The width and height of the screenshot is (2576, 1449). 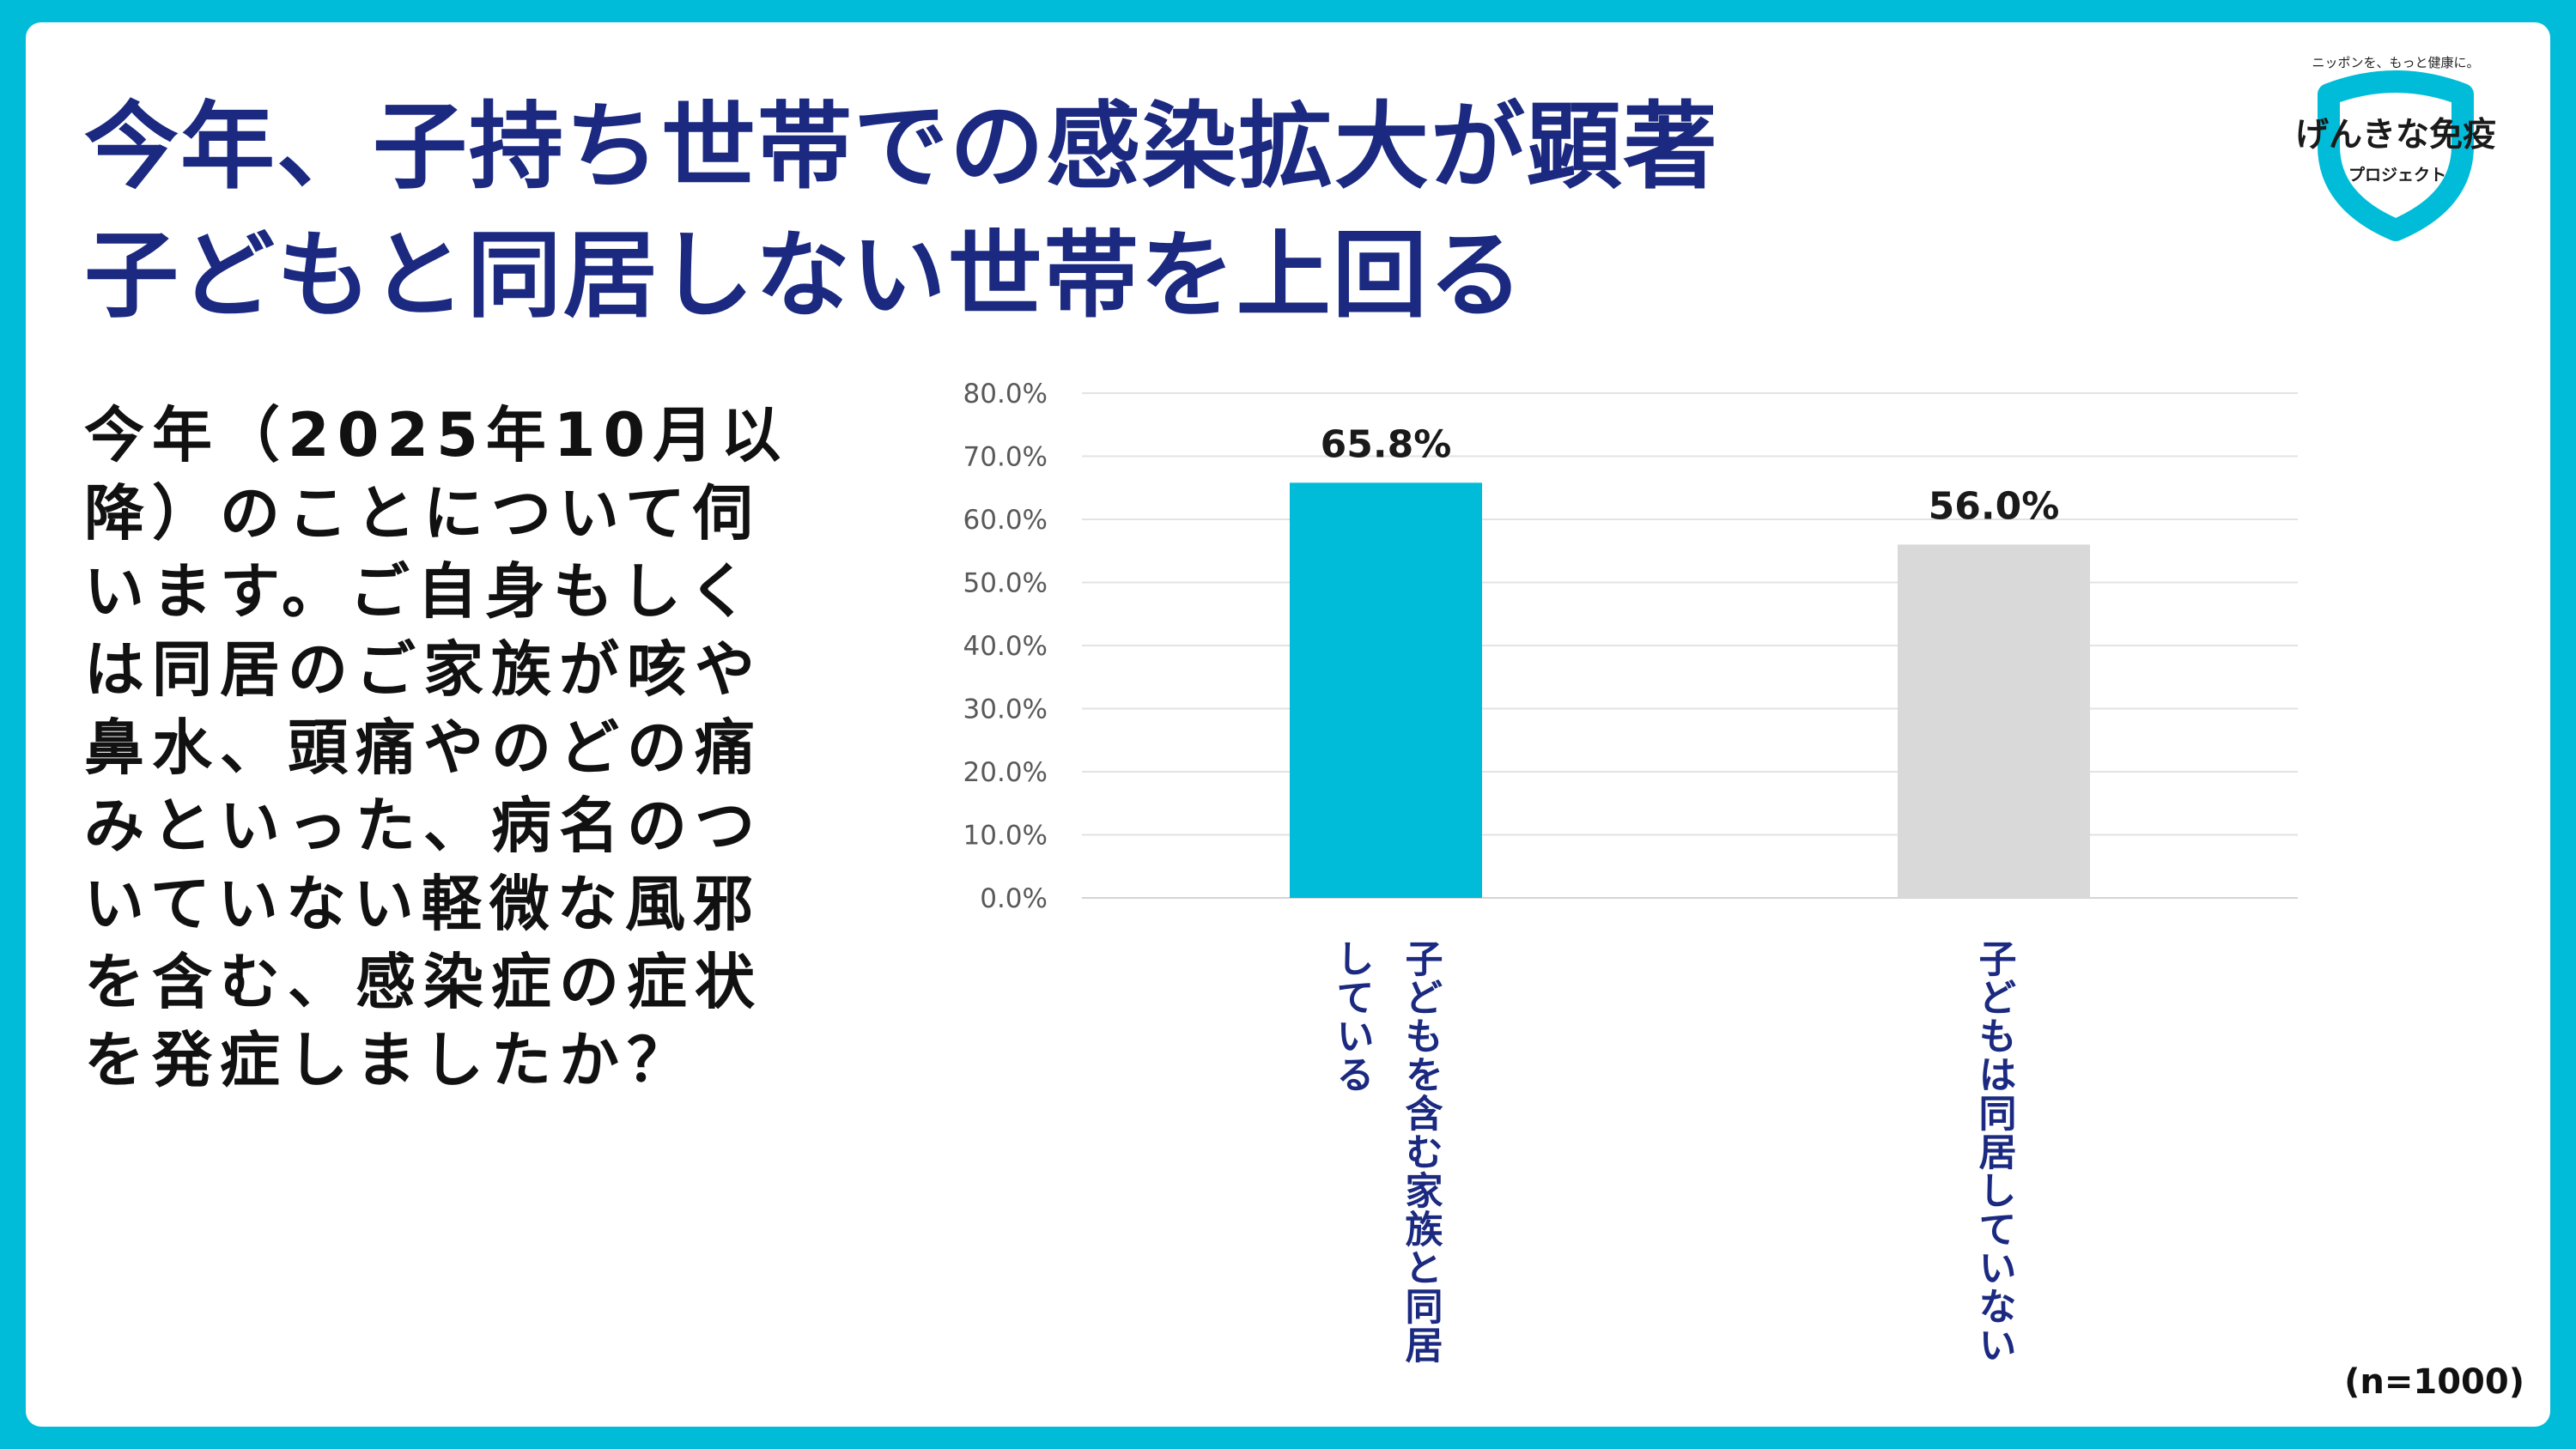 What do you see at coordinates (1006, 836) in the screenshot?
I see `y-tick-label: 10.0%` at bounding box center [1006, 836].